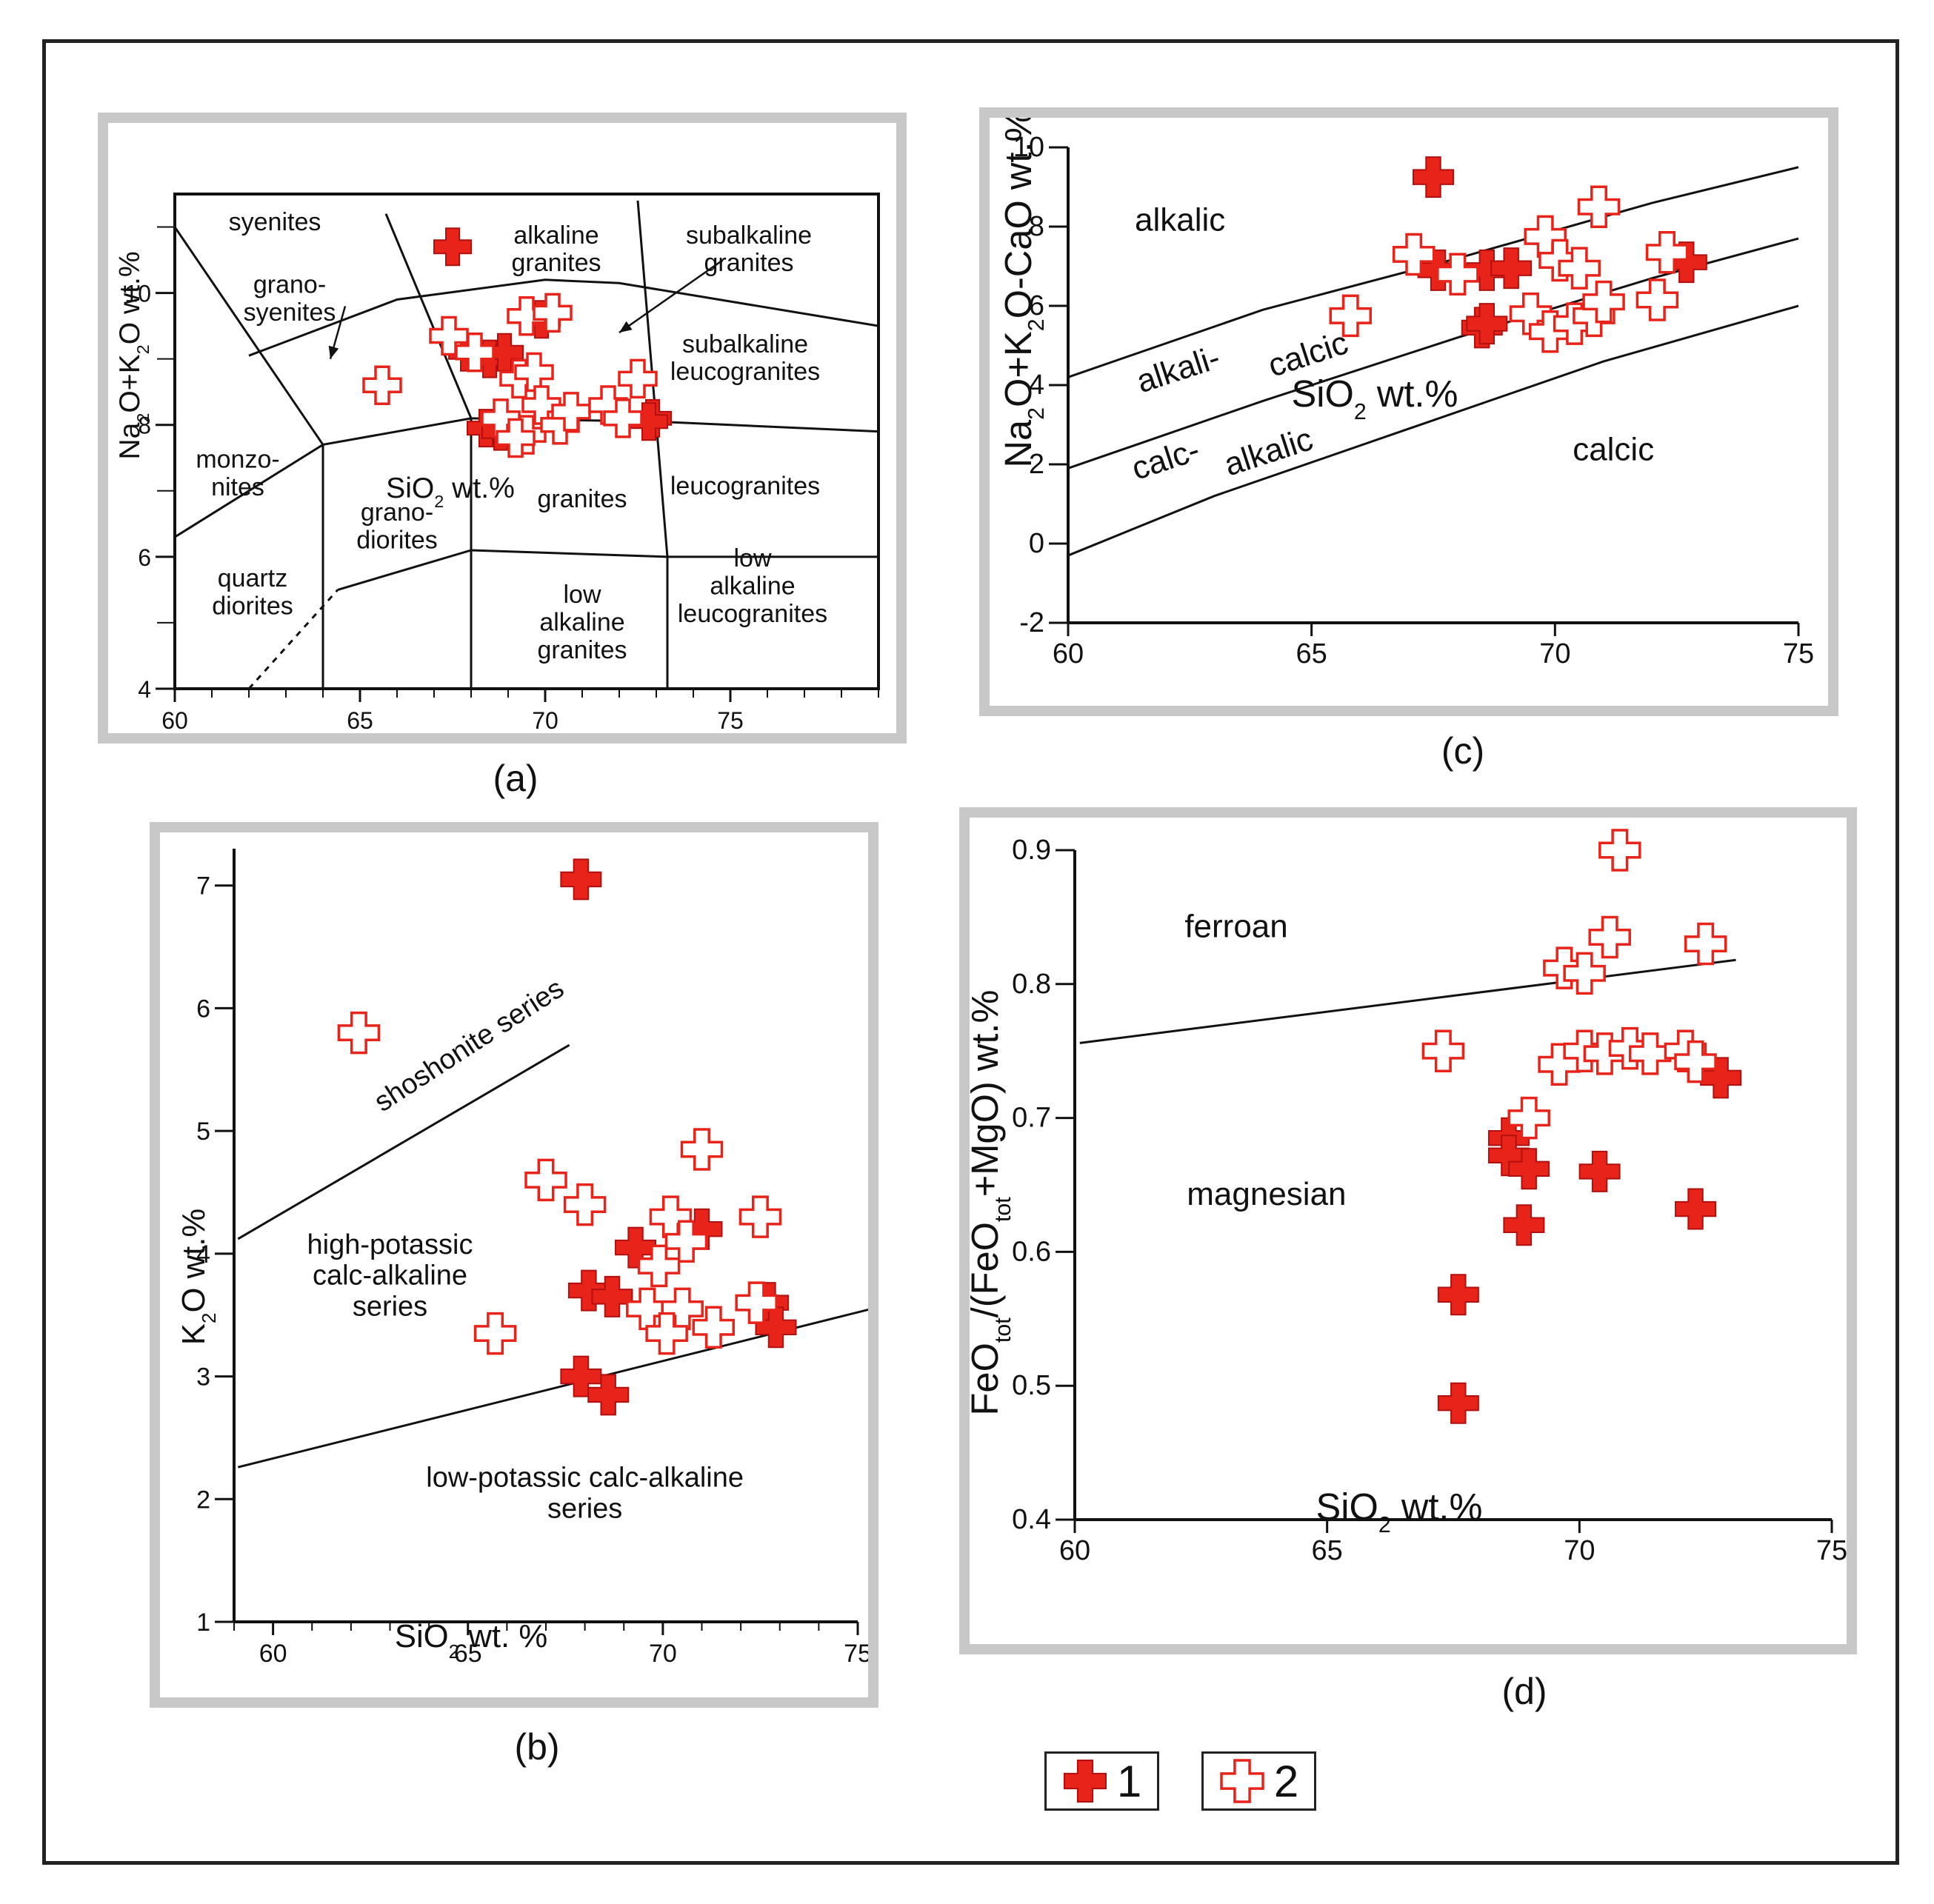  I want to click on boundary-label: alkalic, so click(1268, 452).